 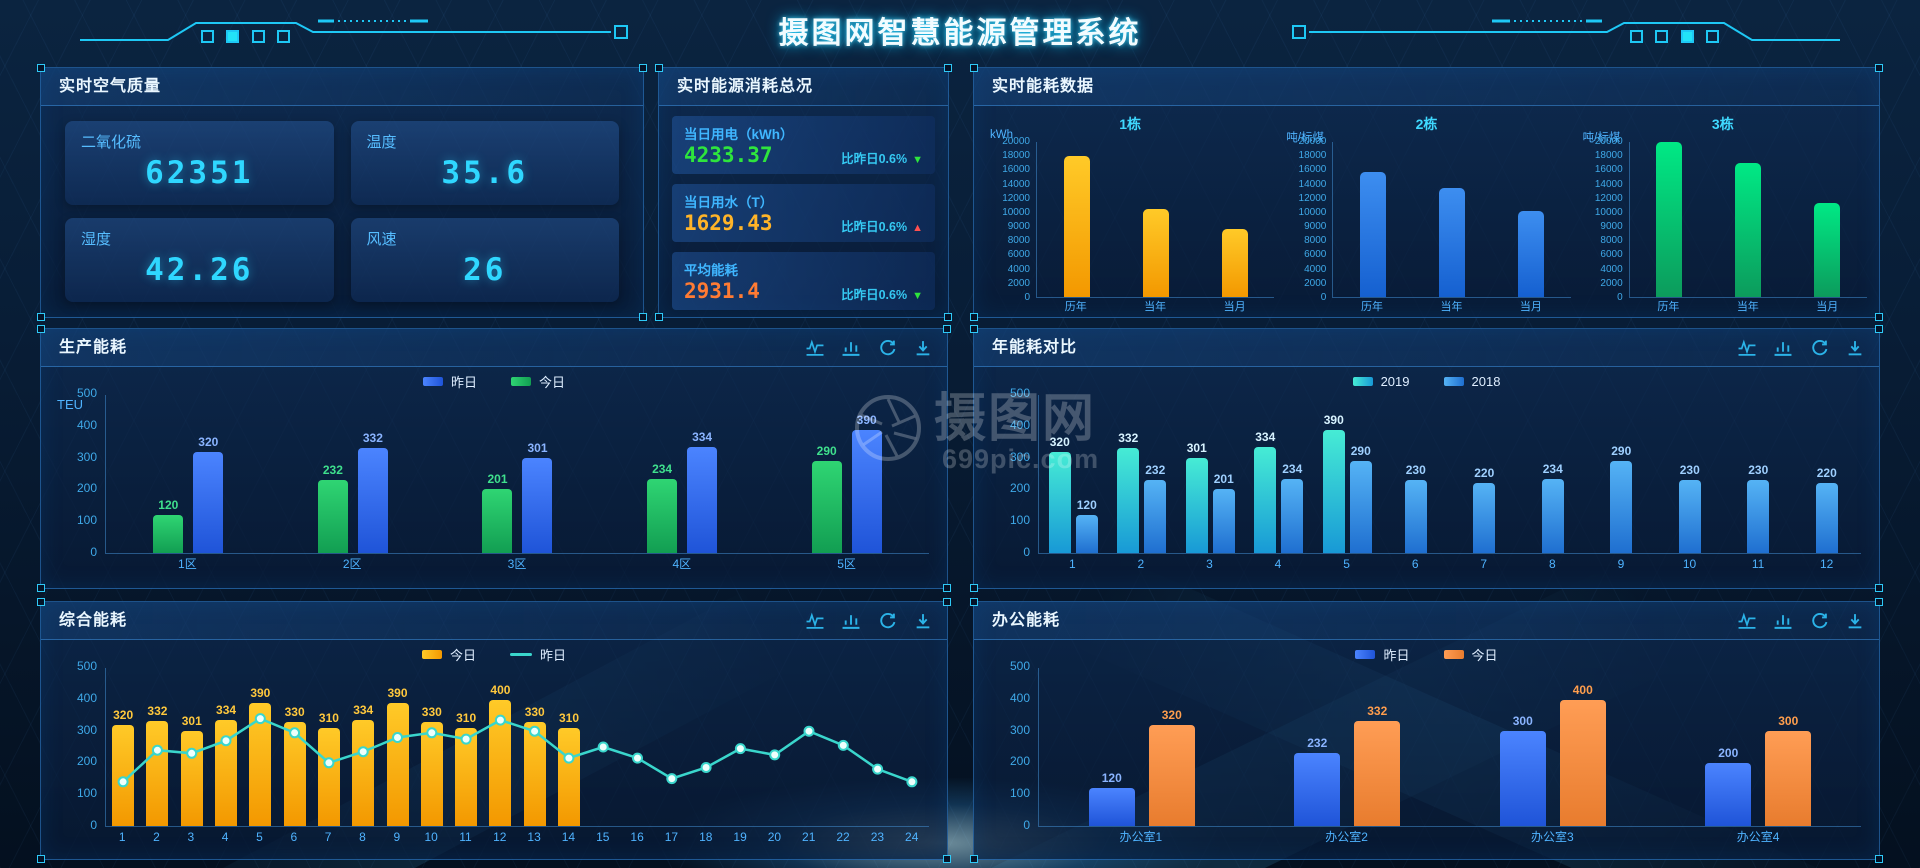 I want to click on bar: 232, so click(x=1155, y=508).